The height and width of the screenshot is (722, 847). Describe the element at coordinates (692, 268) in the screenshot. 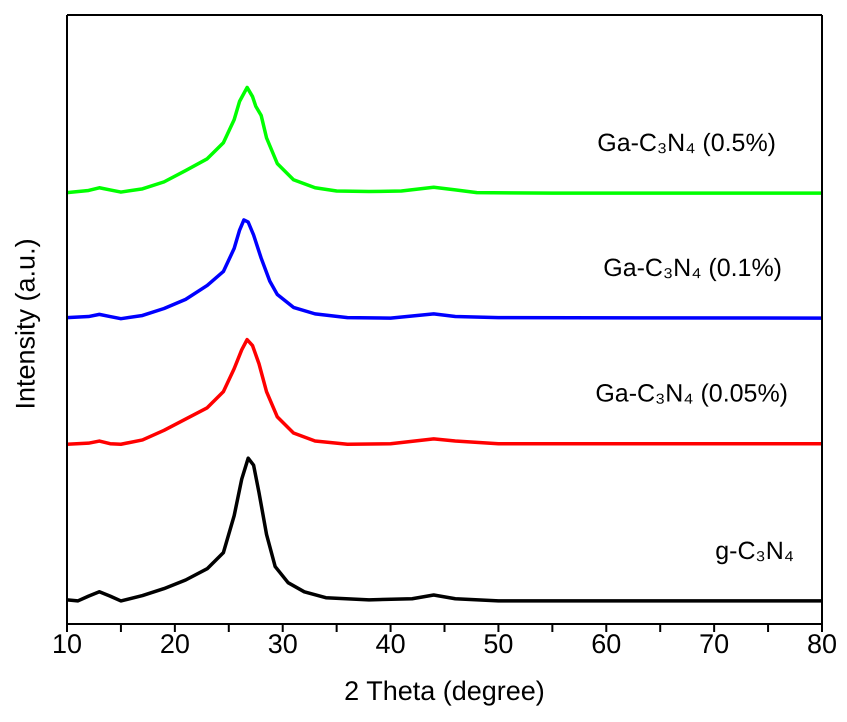

I see `series-label: Ga-C₃N₄ (0.1%)` at that location.